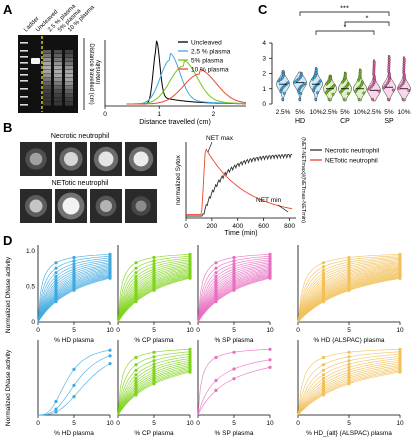 Image resolution: width=418 pixels, height=440 pixels. What do you see at coordinates (35, 61) in the screenshot?
I see `gel-band-uncleaved` at bounding box center [35, 61].